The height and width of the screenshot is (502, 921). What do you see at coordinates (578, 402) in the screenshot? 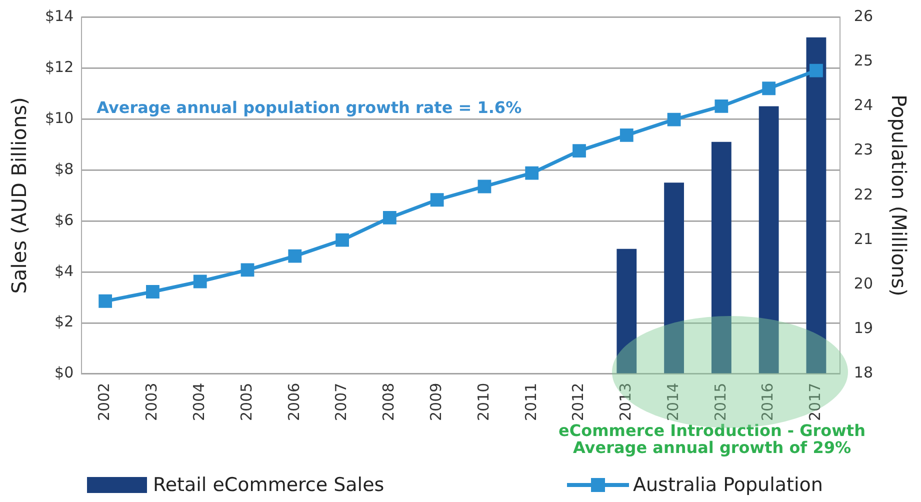
I see `x-tick-label: 2012` at bounding box center [578, 402].